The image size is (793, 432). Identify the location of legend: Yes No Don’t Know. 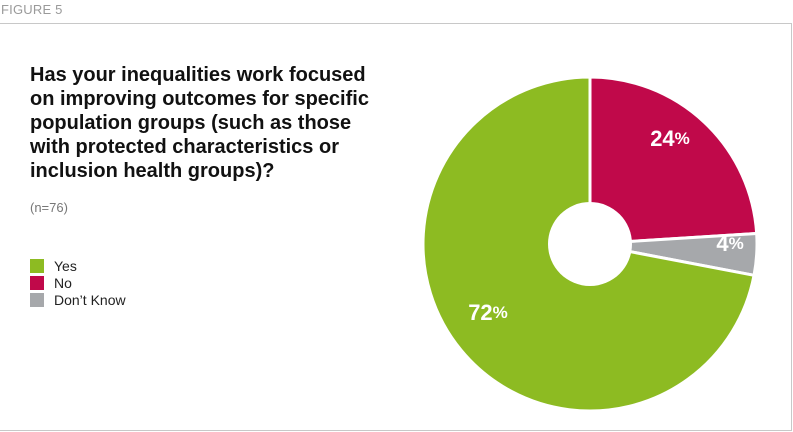
(78, 282).